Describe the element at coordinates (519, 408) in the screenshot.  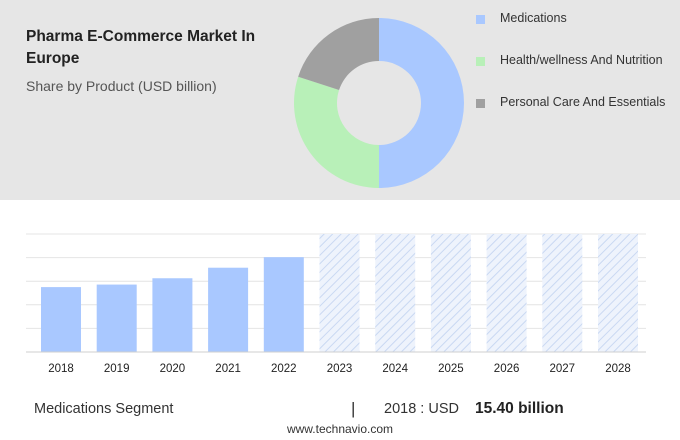
I see `footer-value: 15.40 billion` at that location.